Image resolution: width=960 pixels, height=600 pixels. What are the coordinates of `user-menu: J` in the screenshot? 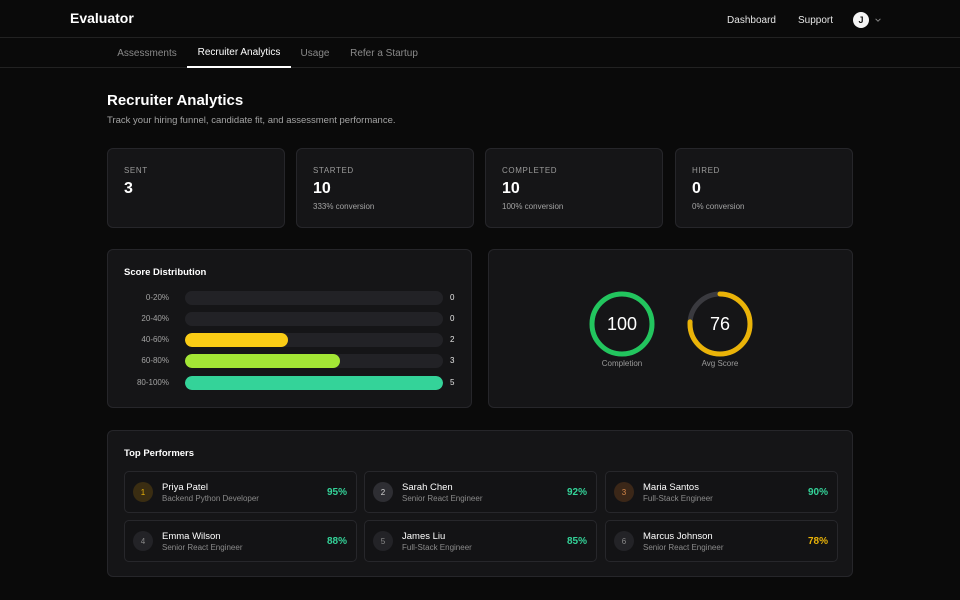 It's located at (867, 20).